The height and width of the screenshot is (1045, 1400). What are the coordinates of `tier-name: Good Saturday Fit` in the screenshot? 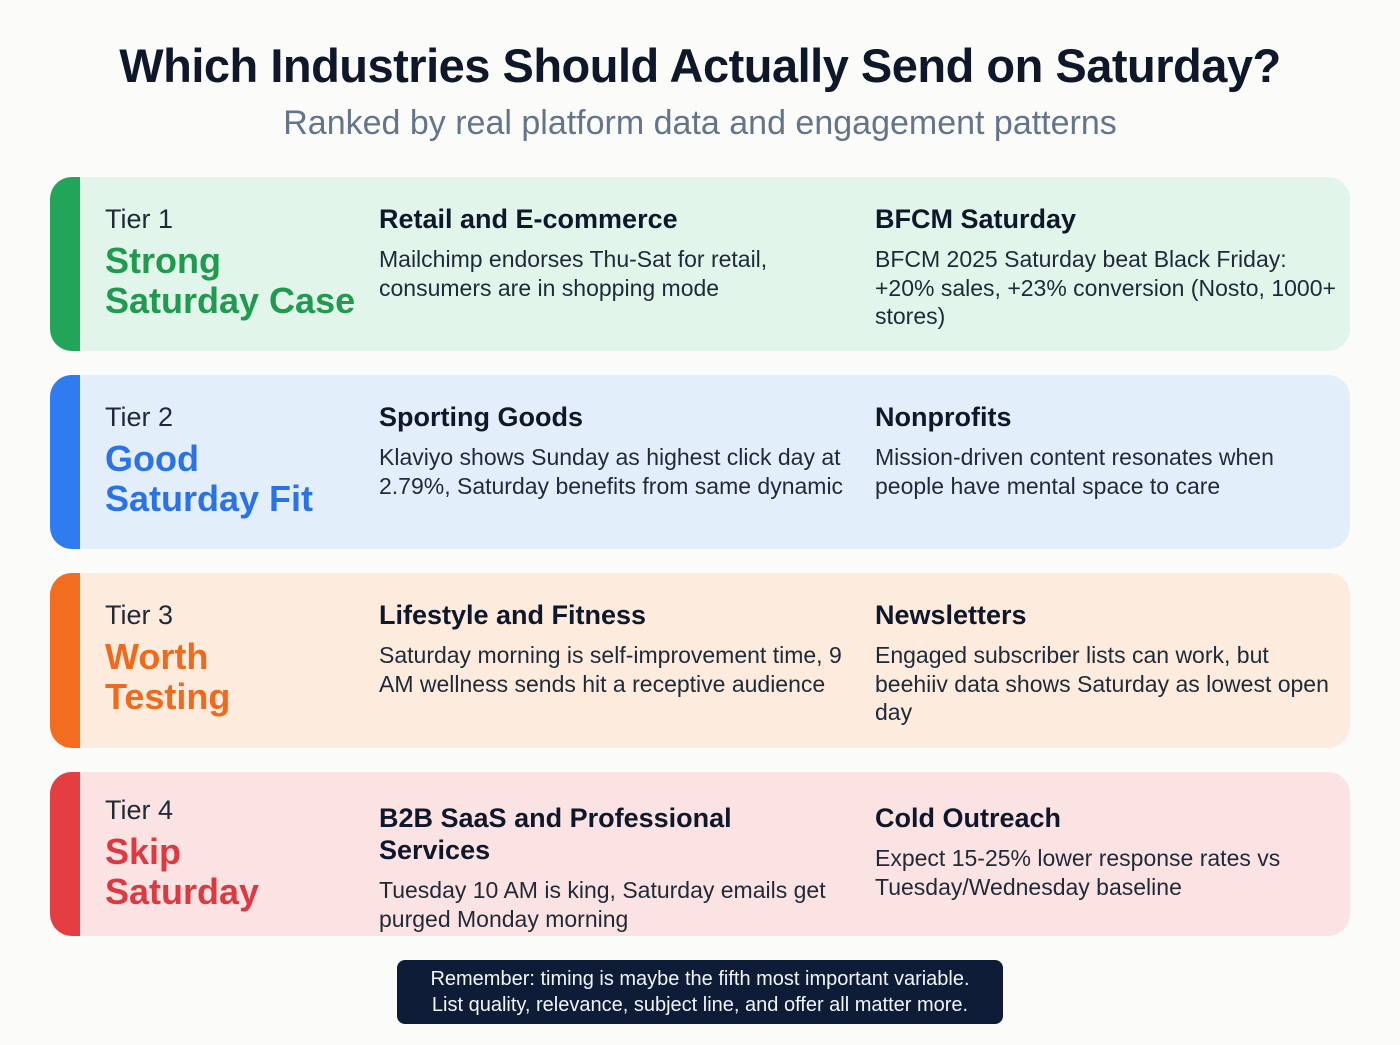 It's located at (240, 479).